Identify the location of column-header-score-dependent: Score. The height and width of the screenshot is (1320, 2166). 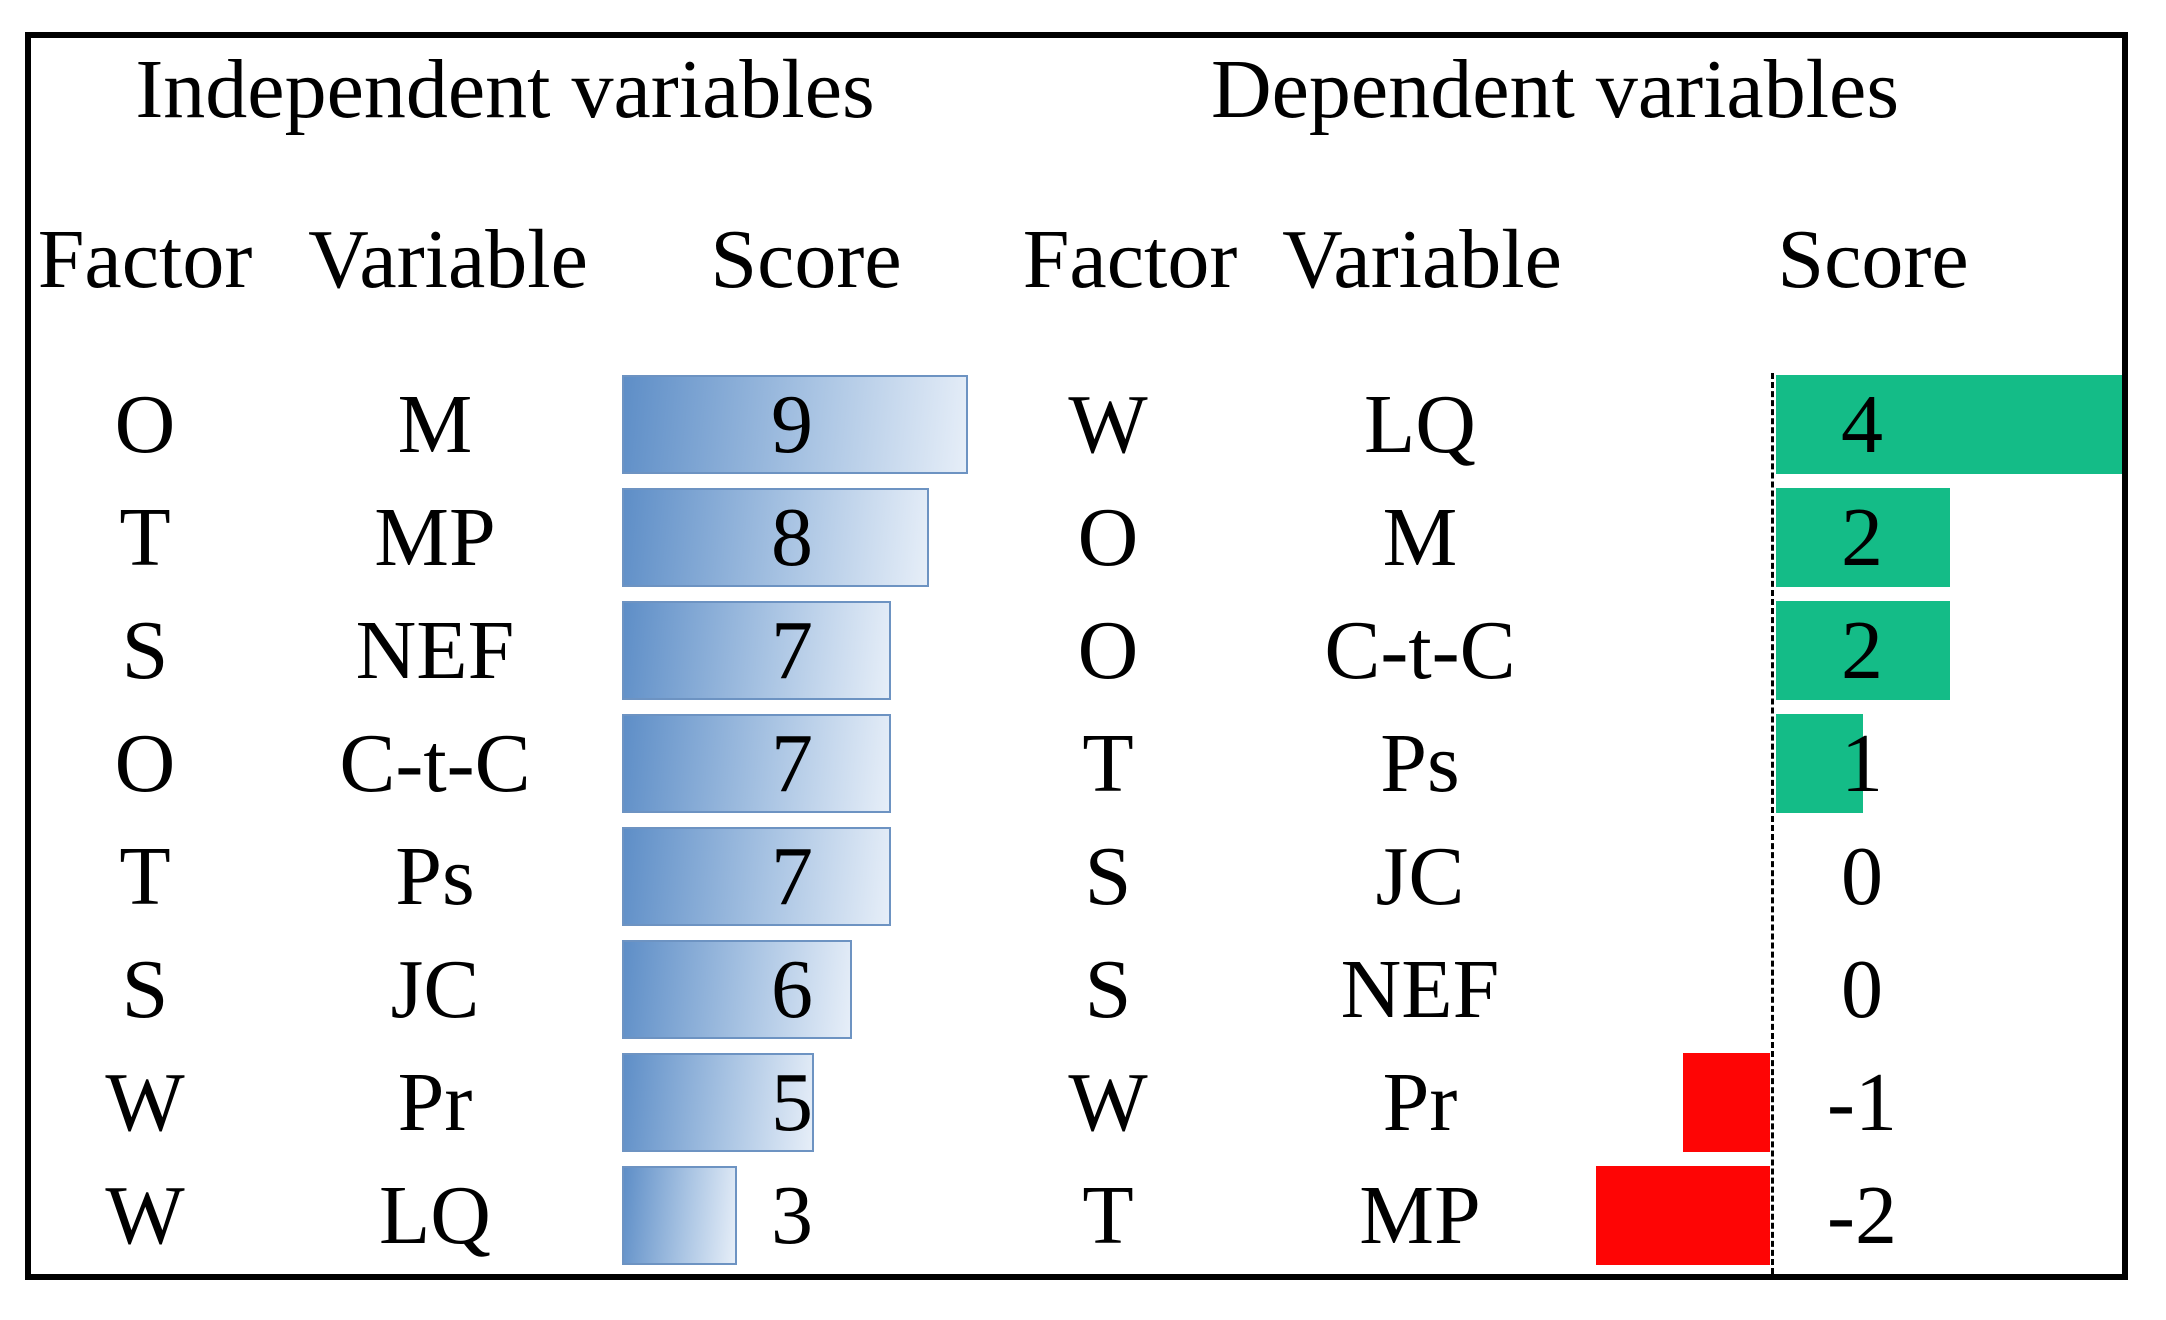
(1873, 259).